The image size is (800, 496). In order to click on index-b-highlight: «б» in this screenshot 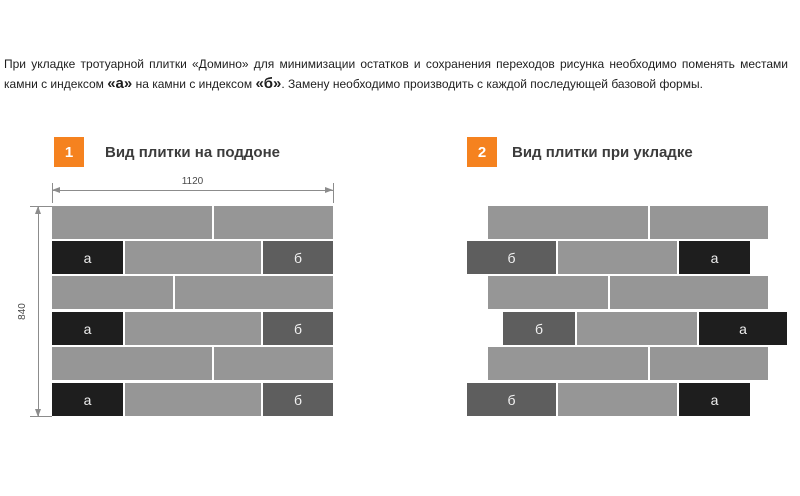, I will do `click(268, 83)`.